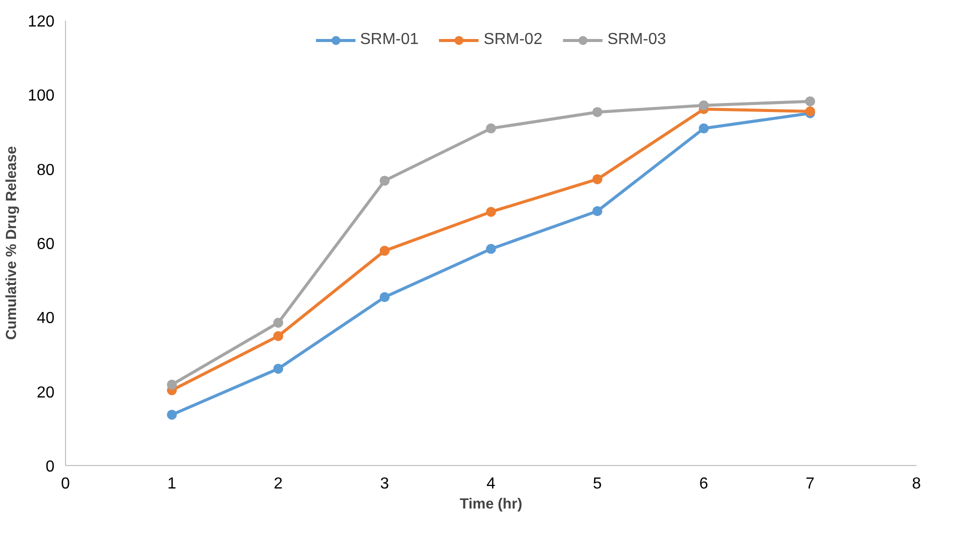 The image size is (957, 535). I want to click on x-tick-label: 5, so click(597, 484).